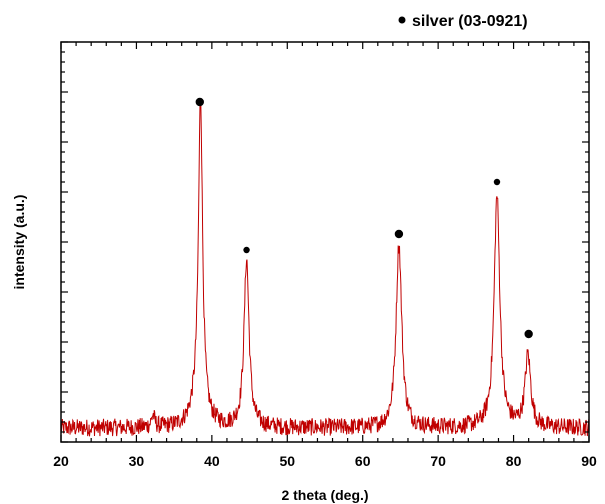 The width and height of the screenshot is (605, 504). I want to click on x-tick-label: 40, so click(212, 461).